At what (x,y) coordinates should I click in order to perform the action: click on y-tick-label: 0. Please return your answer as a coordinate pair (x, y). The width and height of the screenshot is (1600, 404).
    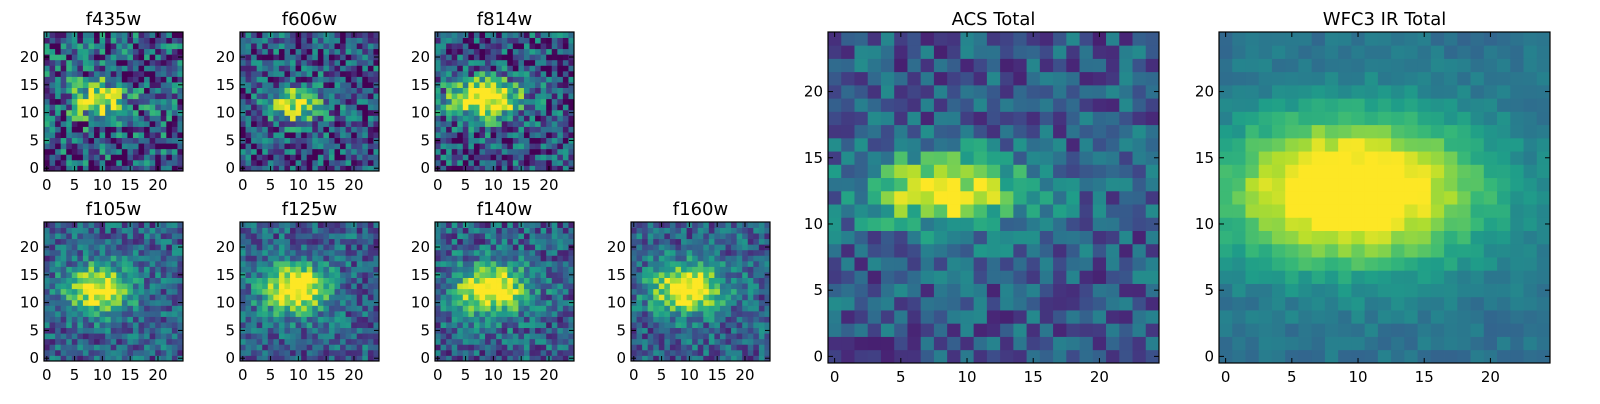
    Looking at the image, I should click on (34, 168).